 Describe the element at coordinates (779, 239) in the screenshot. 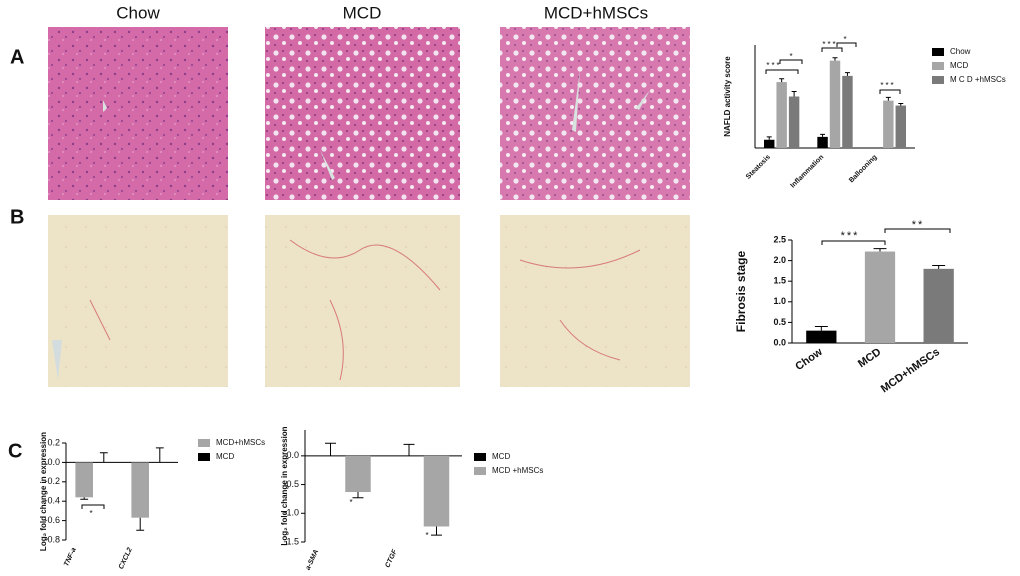

I see `y-tick-label: 2.5` at that location.